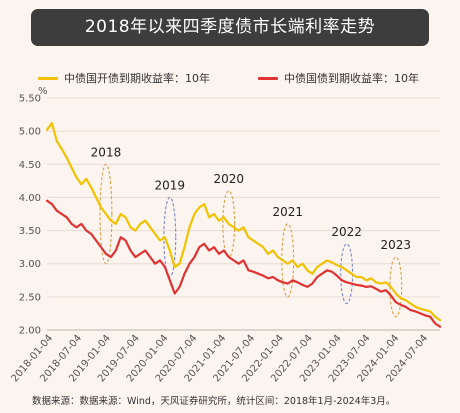 This screenshot has width=460, height=413. What do you see at coordinates (30, 198) in the screenshot?
I see `y-tick-label: 4.00` at bounding box center [30, 198].